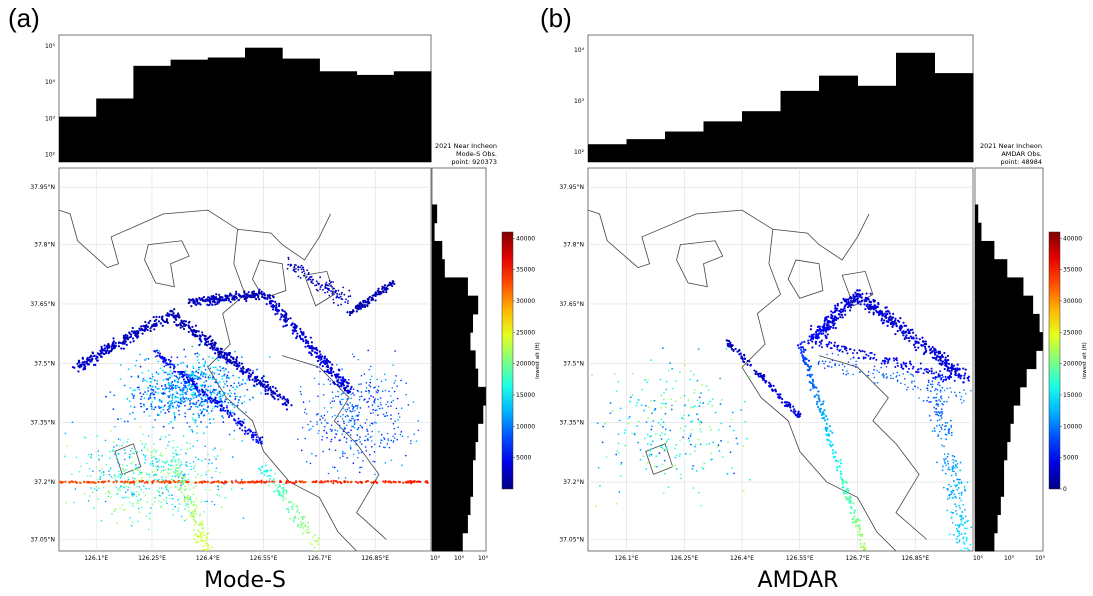  I want to click on map-ytick: 37.05°N, so click(42, 540).